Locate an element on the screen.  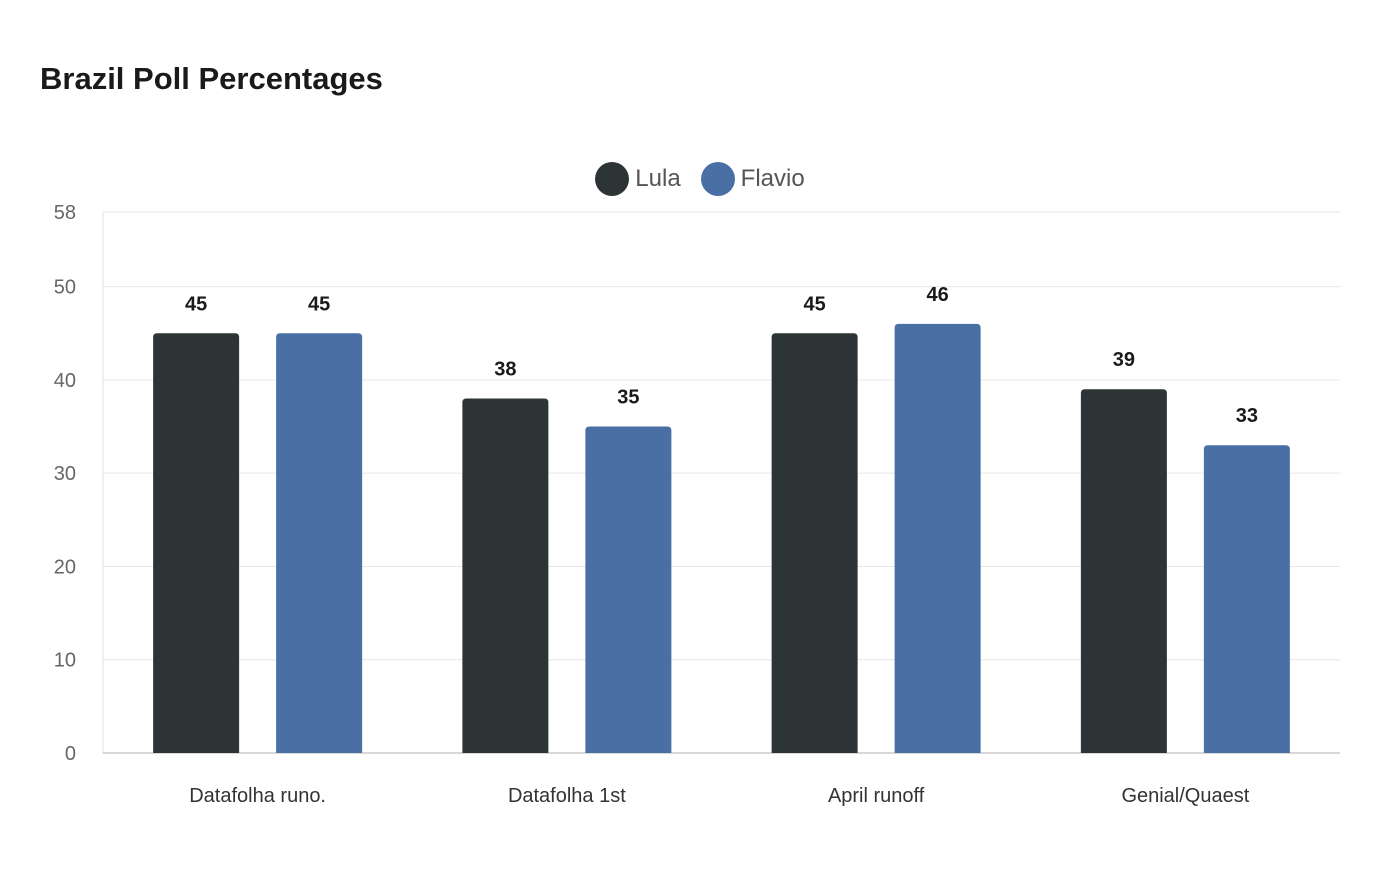
legend-swatch-lula is located at coordinates (612, 179).